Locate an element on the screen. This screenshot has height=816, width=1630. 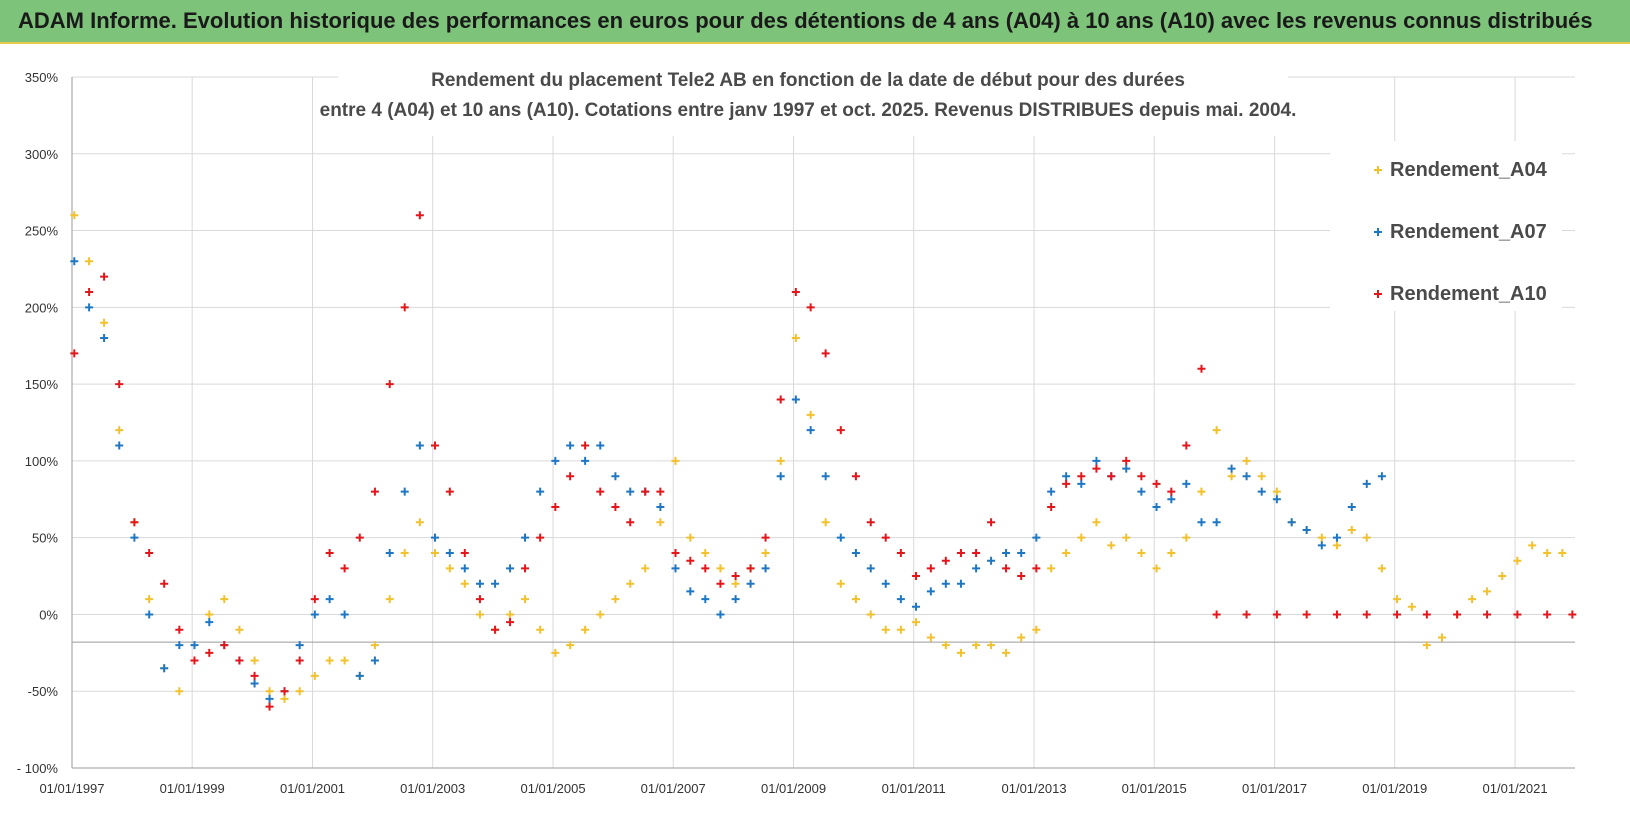
x-tick-label: 01/01/2005 is located at coordinates (552, 788).